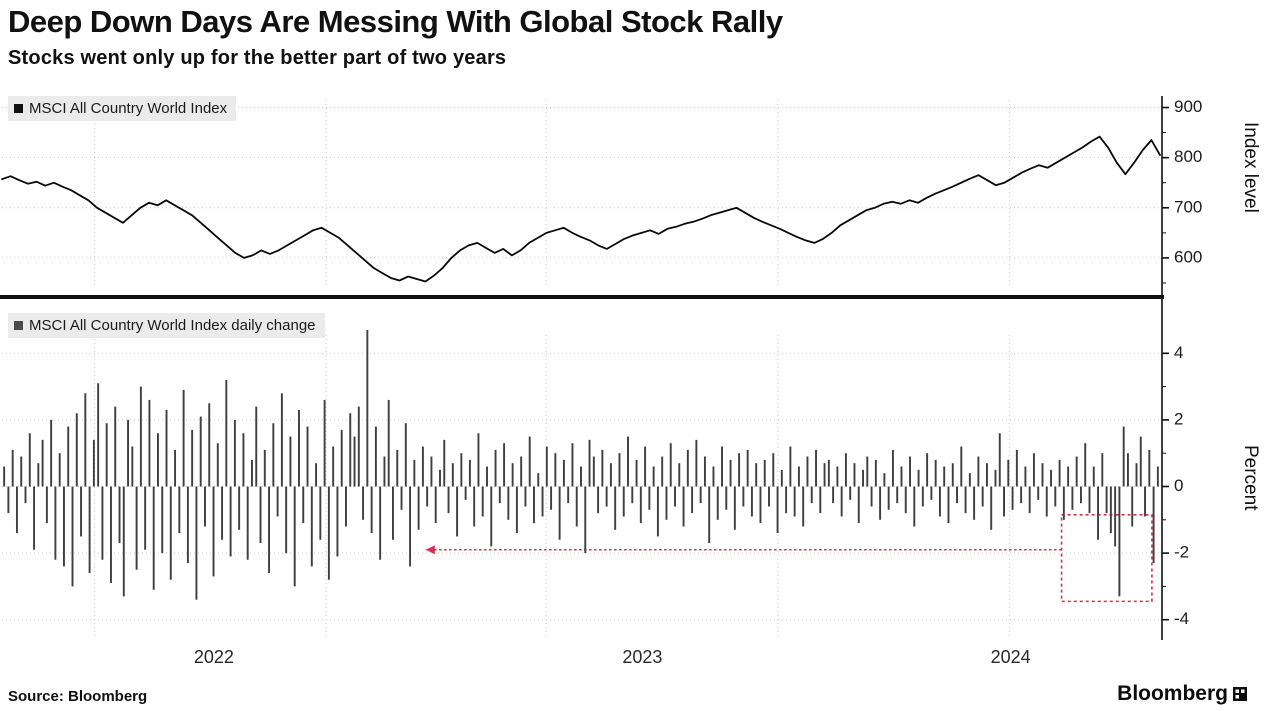 Image resolution: width=1265 pixels, height=711 pixels. I want to click on legend-swatch-line, so click(18, 108).